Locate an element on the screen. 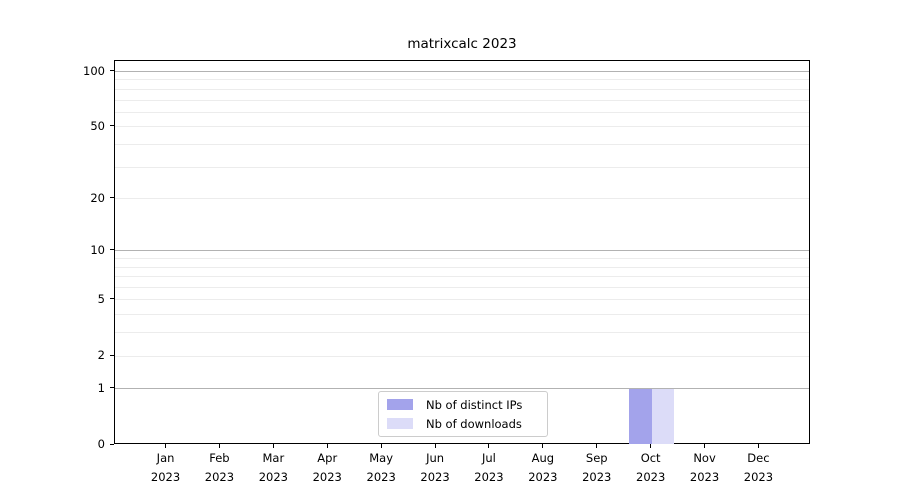 This screenshot has height=500, width=900. legend-swatch-downloads-icon is located at coordinates (400, 423).